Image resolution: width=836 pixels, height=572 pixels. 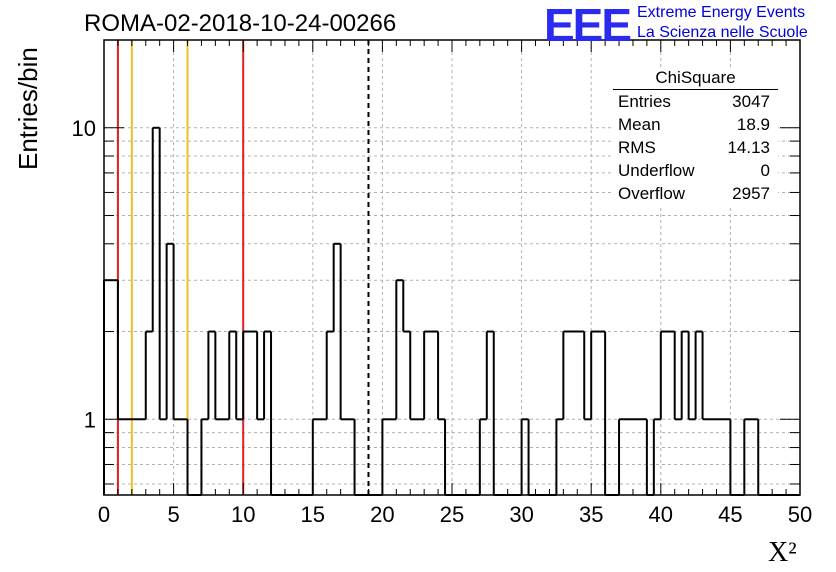 What do you see at coordinates (90, 419) in the screenshot?
I see `y-tick-label: 1` at bounding box center [90, 419].